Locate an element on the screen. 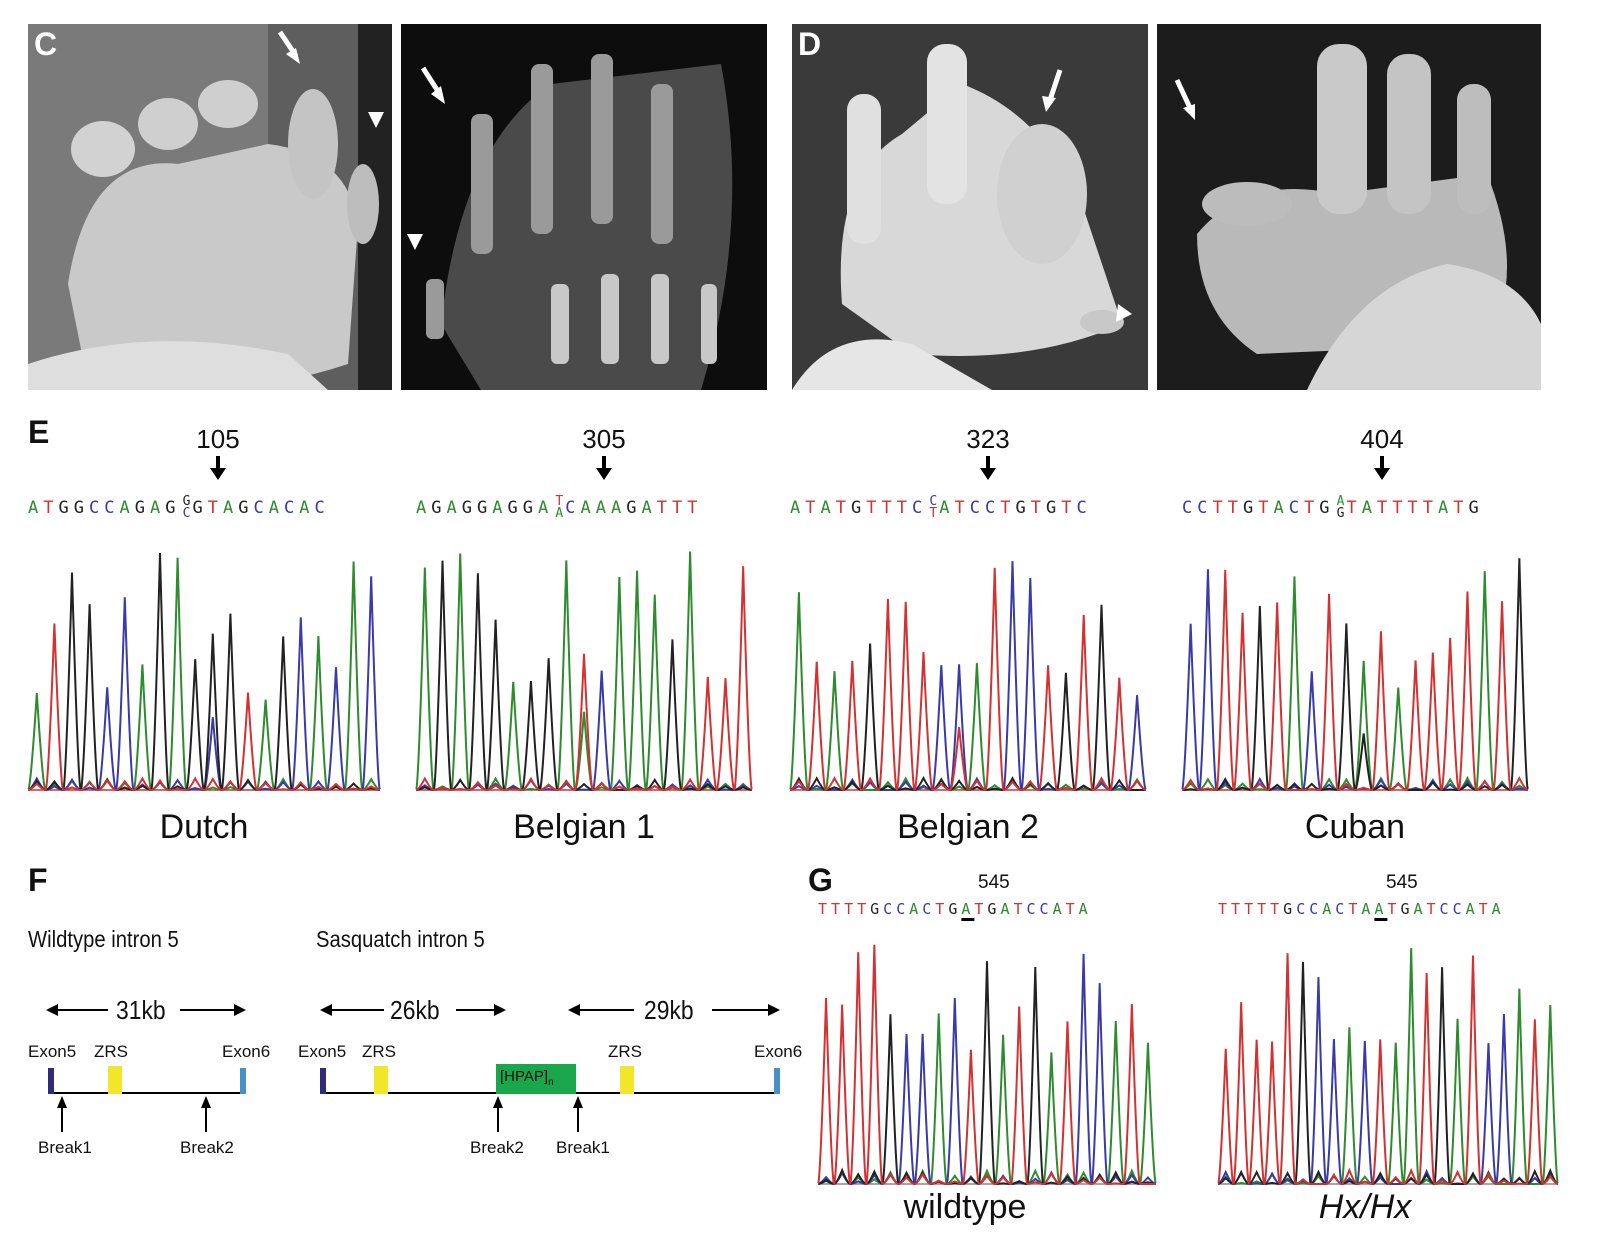 Image resolution: width=1612 pixels, height=1244 pixels. hpap-insert-box is located at coordinates (536, 1079).